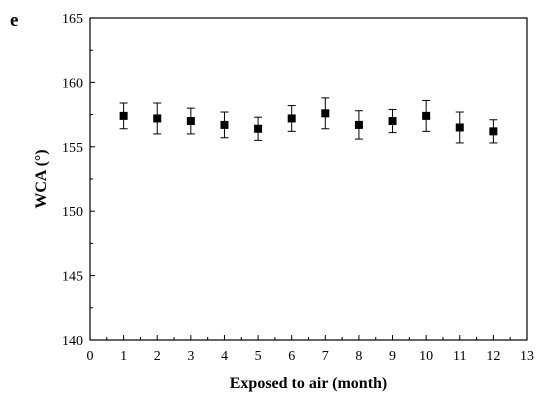 The height and width of the screenshot is (408, 550). Describe the element at coordinates (426, 356) in the screenshot. I see `x-tick-label: 10` at that location.